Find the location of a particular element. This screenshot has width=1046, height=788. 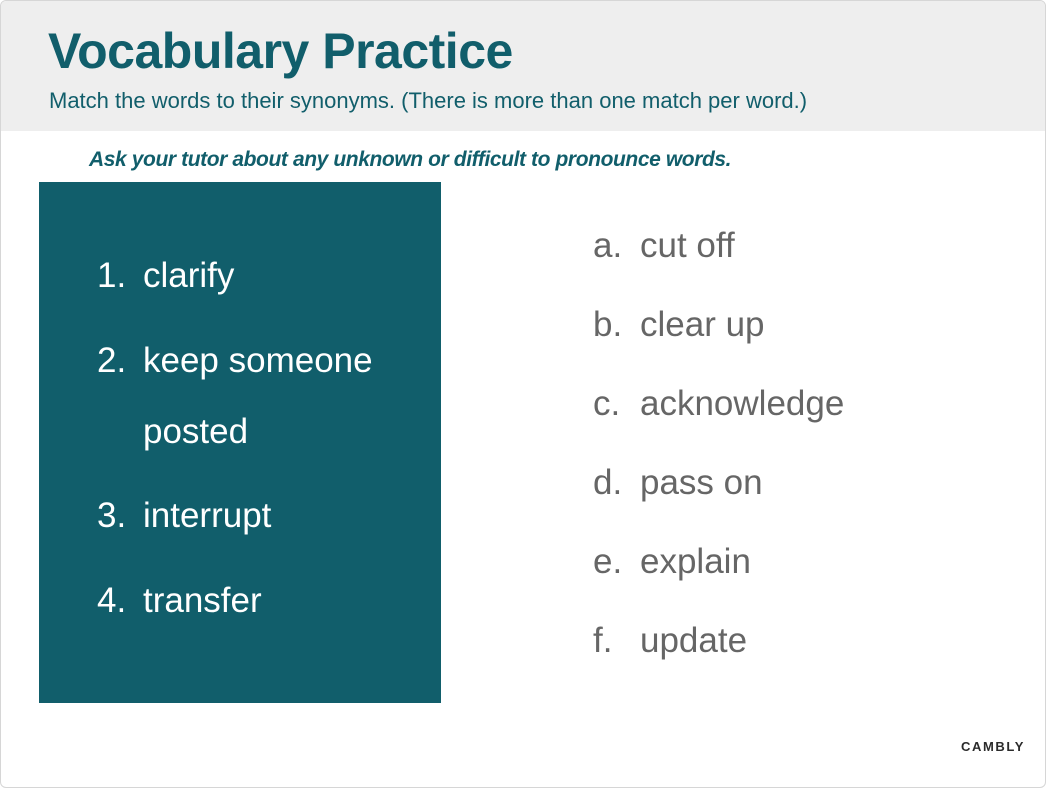

synonym-text: update is located at coordinates (694, 640).